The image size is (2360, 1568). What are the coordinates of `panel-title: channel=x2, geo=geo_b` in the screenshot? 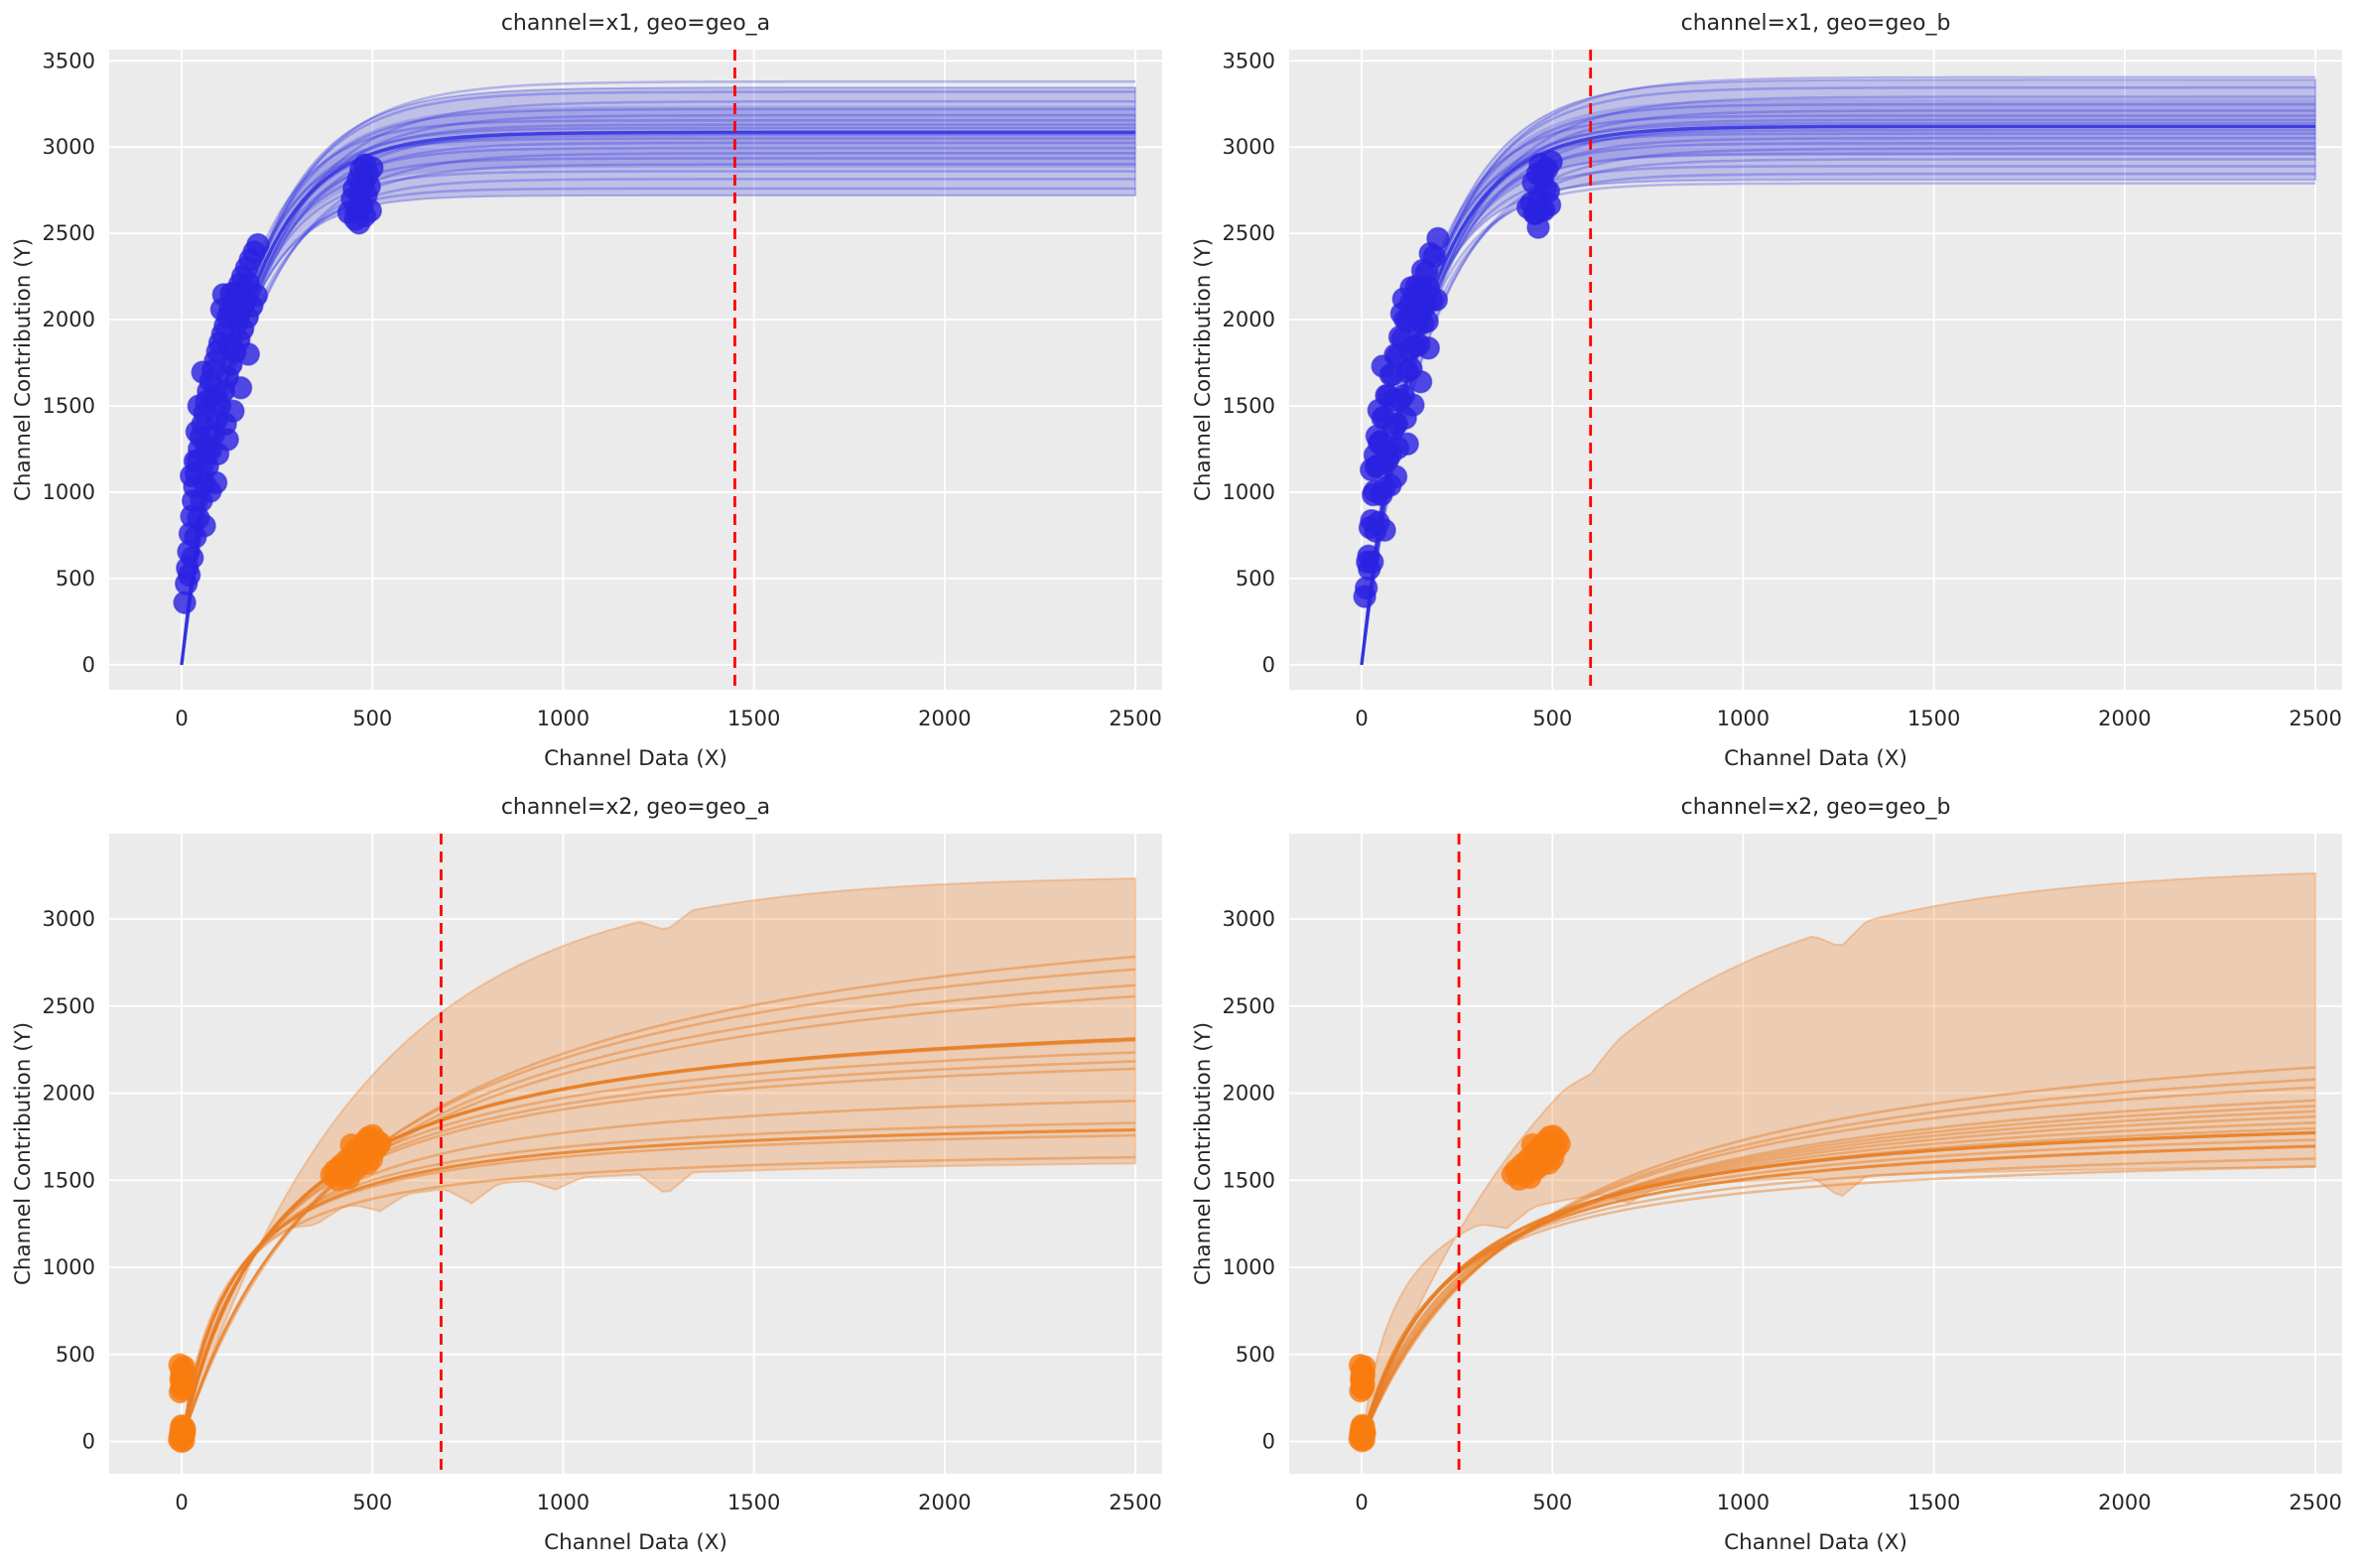 It's located at (1816, 807).